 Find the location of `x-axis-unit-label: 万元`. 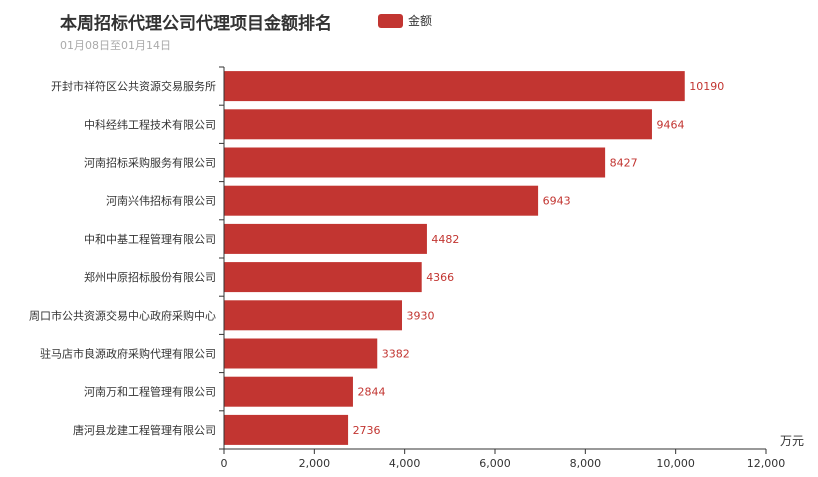

x-axis-unit-label: 万元 is located at coordinates (792, 441).